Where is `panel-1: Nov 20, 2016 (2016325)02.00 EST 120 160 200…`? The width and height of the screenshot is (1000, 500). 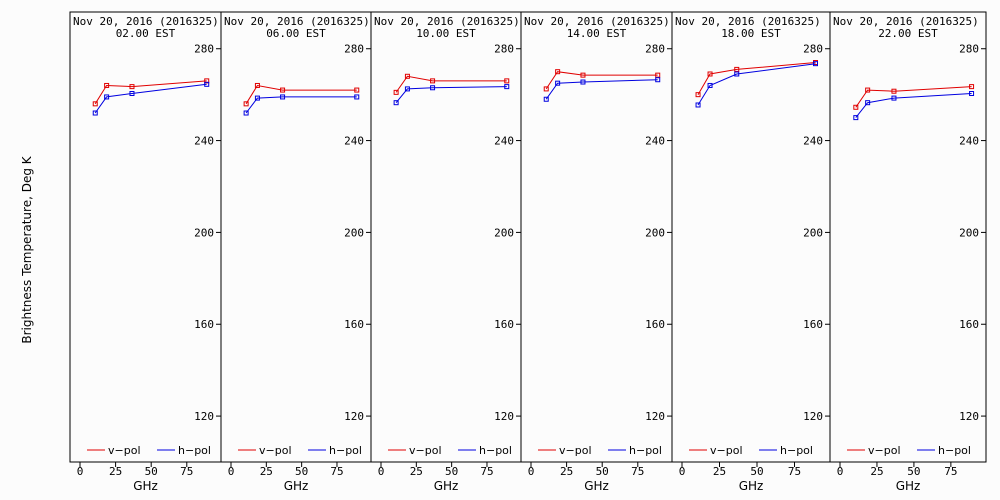 panel-1: Nov 20, 2016 (2016325)02.00 EST 120 160 200… is located at coordinates (145, 252).